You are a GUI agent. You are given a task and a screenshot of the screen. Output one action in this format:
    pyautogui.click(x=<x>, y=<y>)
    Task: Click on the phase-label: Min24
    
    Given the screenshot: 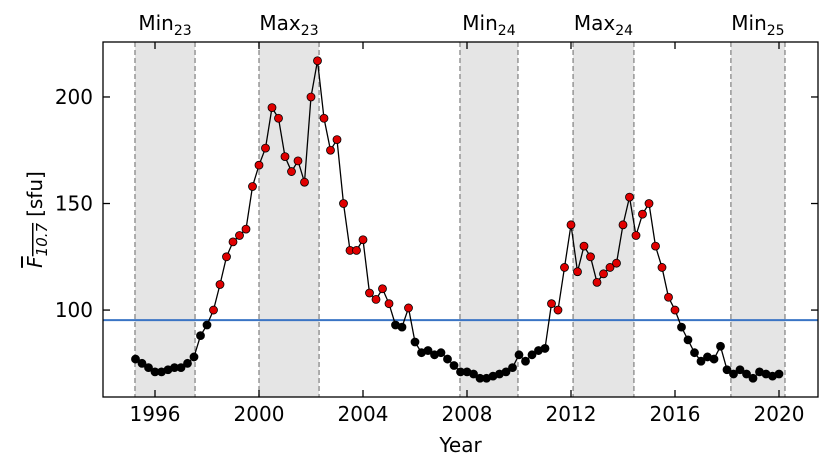 What is the action you would take?
    pyautogui.click(x=488, y=25)
    